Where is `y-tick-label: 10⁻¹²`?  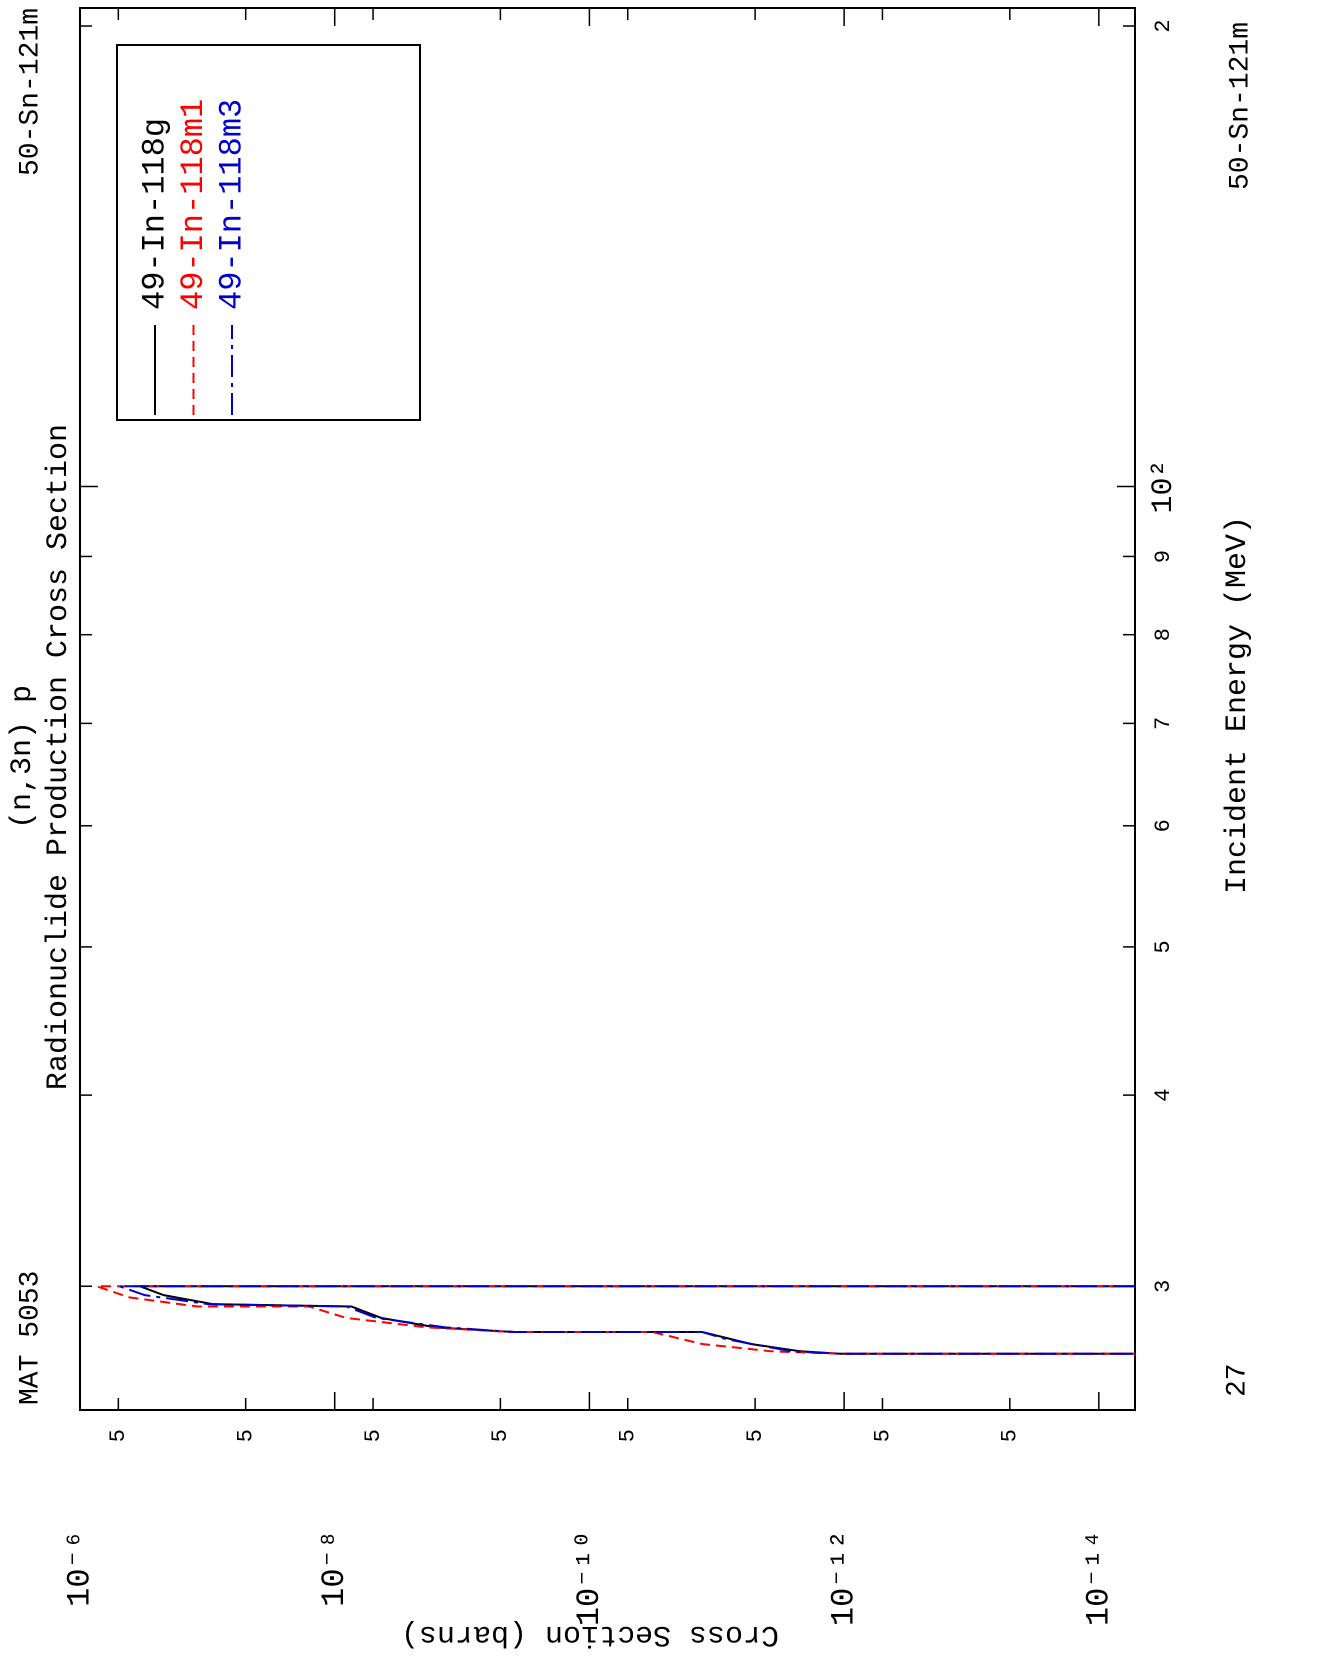
y-tick-label: 10⁻¹² is located at coordinates (844, 1578).